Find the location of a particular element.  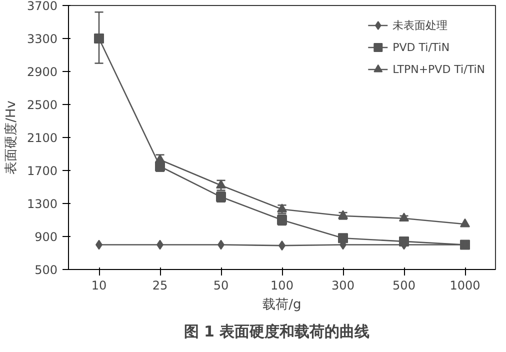

x-axis-title: 载荷/g is located at coordinates (282, 305).